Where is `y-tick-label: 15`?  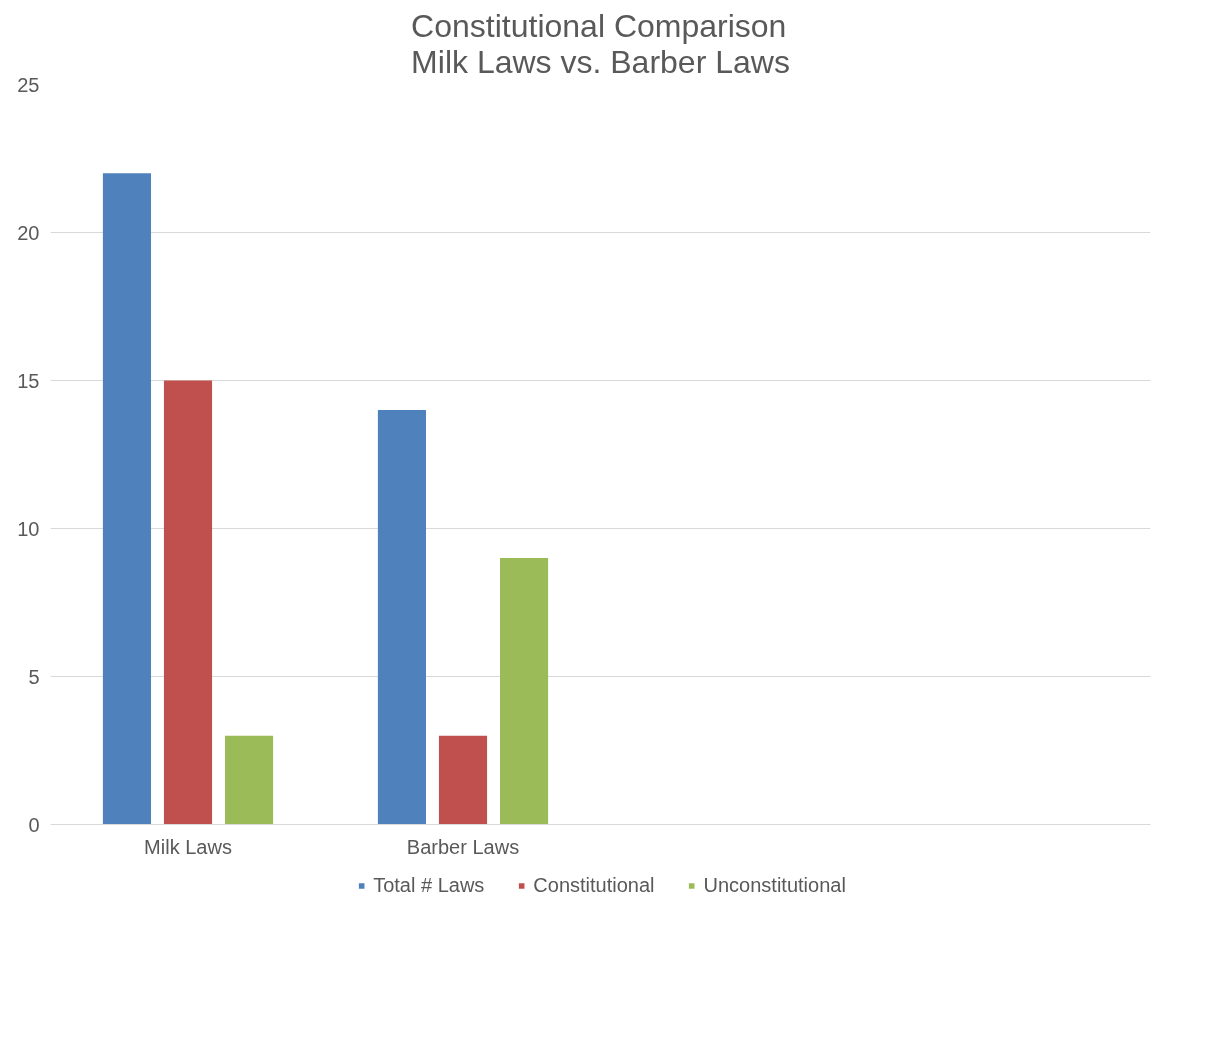
y-tick-label: 15 is located at coordinates (28, 380).